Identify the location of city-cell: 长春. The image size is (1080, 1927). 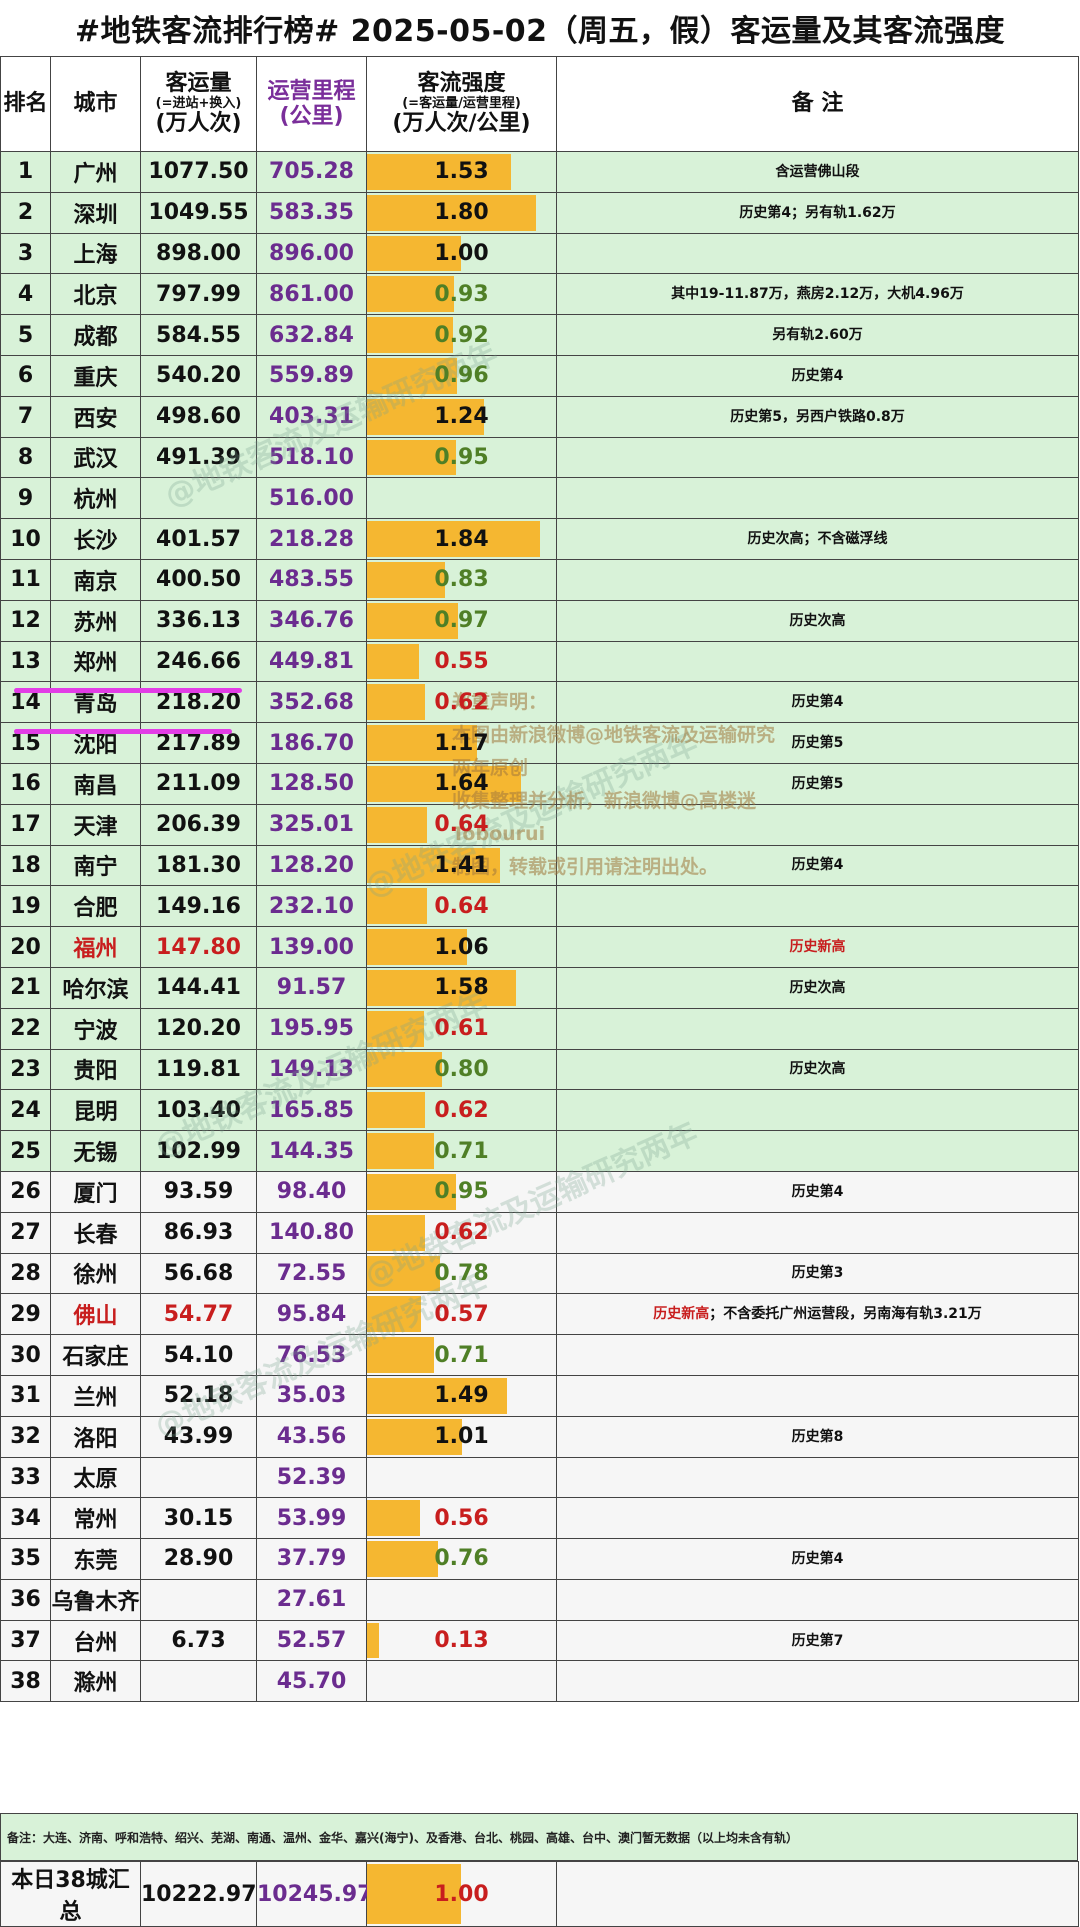
(95, 1232).